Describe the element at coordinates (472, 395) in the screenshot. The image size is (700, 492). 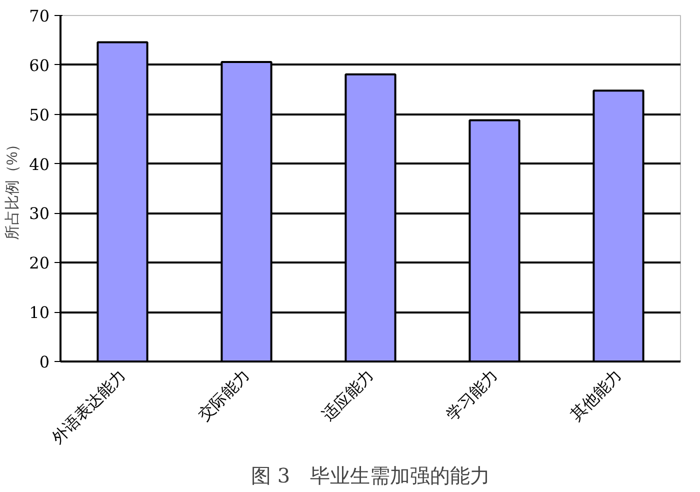
I see `x-tick-label: 学习能力` at that location.